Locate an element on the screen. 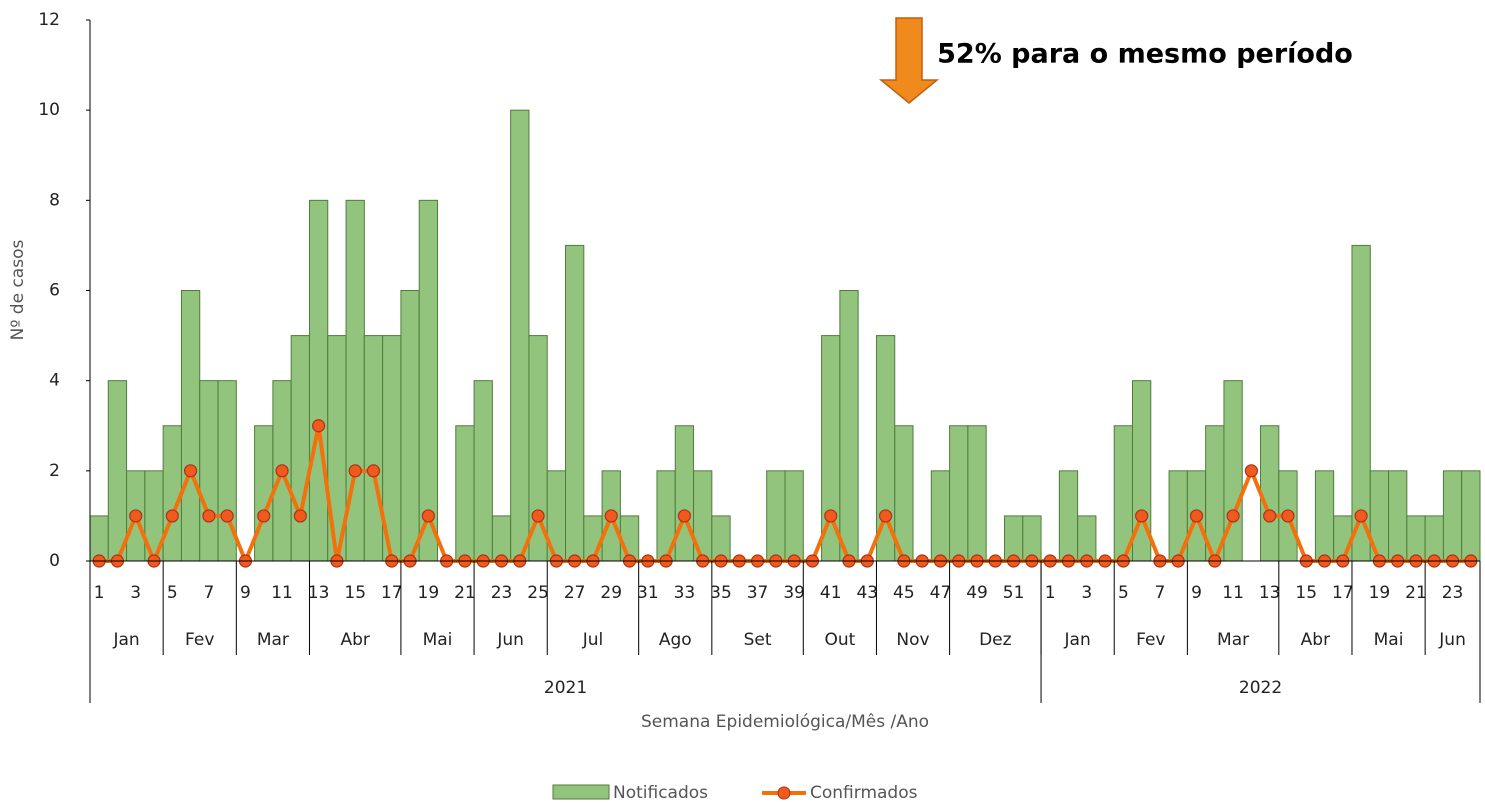 Image resolution: width=1485 pixels, height=803 pixels. y-tick-label: 12 is located at coordinates (49, 20).